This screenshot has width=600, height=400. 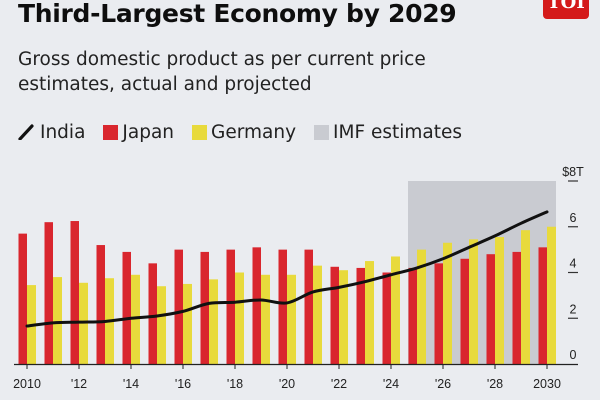 What do you see at coordinates (291, 319) in the screenshot?
I see `bar-germany-2020` at bounding box center [291, 319].